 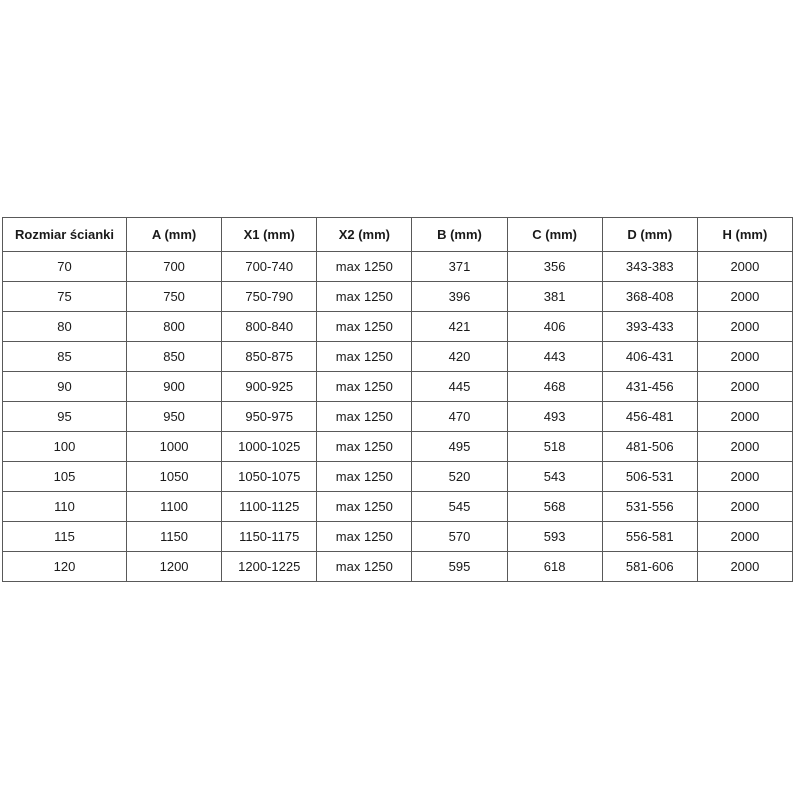 What do you see at coordinates (174, 446) in the screenshot?
I see `table-cell: 1000` at bounding box center [174, 446].